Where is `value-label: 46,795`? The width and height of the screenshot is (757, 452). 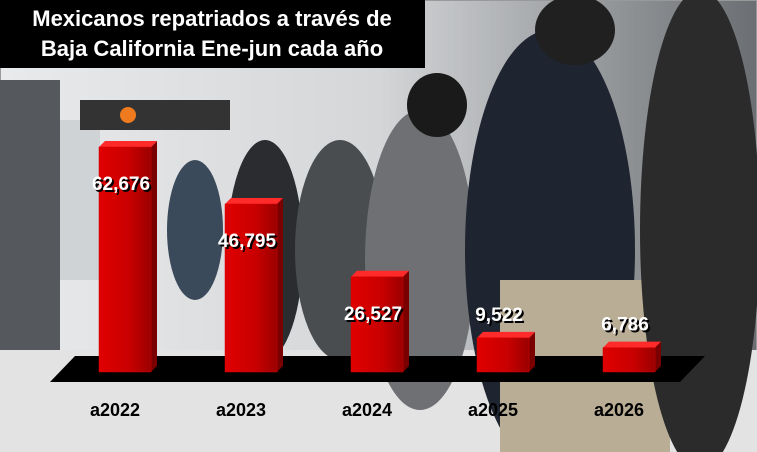 value-label: 46,795 is located at coordinates (247, 241).